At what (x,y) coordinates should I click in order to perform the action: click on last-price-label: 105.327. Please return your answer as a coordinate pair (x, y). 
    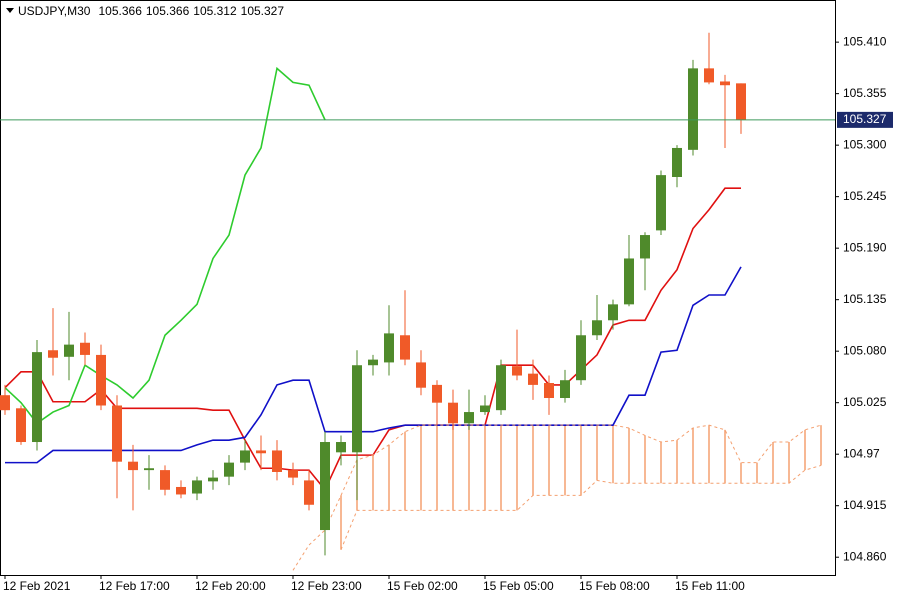
    Looking at the image, I should click on (865, 119).